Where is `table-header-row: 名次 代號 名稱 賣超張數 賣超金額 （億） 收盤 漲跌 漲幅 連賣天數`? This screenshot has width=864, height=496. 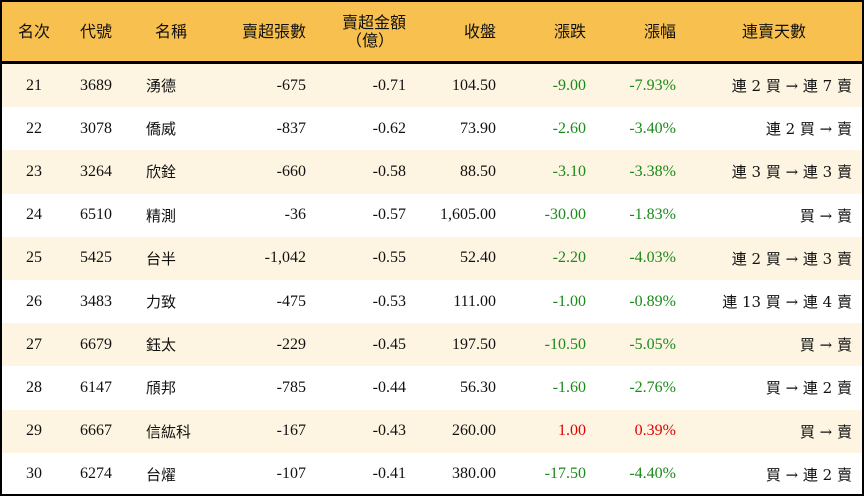 table-header-row: 名次 代號 名稱 賣超張數 賣超金額 （億） 收盤 漲跌 漲幅 連賣天數 is located at coordinates (432, 33).